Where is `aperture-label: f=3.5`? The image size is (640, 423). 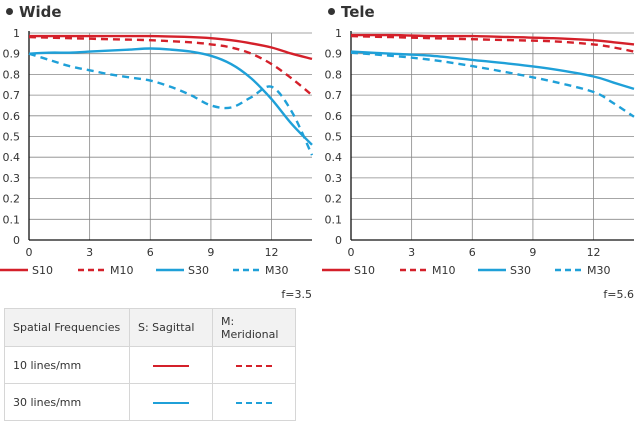 aperture-label: f=3.5 is located at coordinates (296, 294).